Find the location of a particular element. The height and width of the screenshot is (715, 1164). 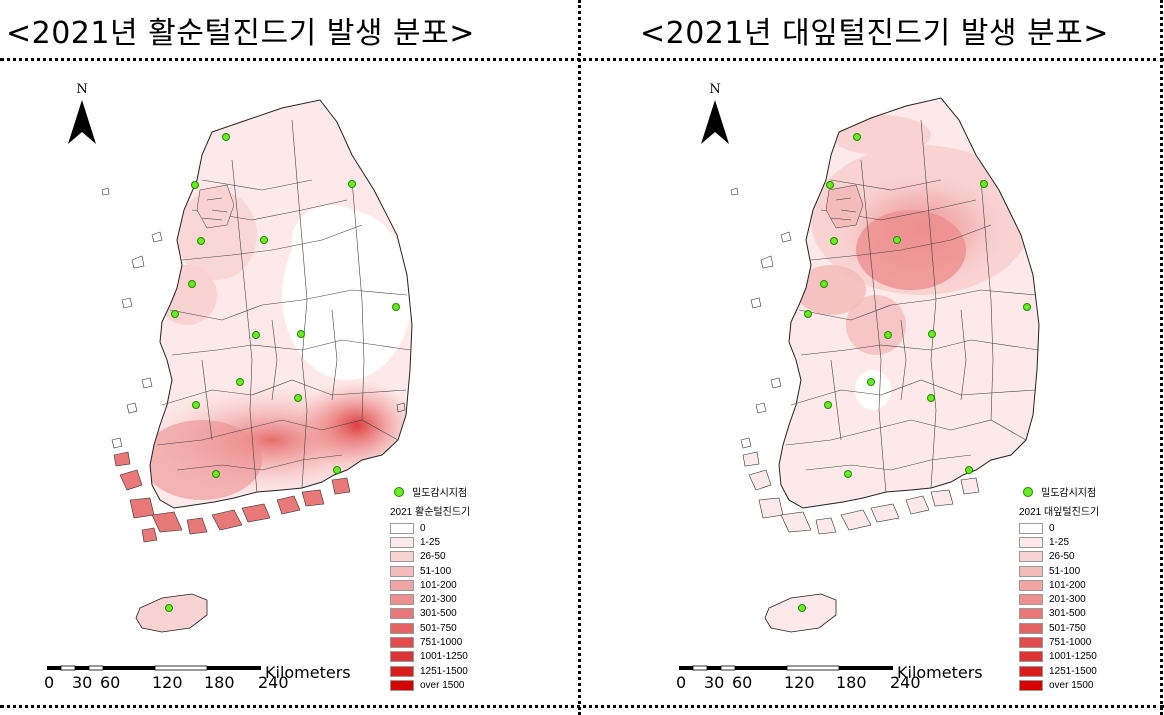

scale-ticks-right: 0 30 60 120 180 240 is located at coordinates (784, 682).